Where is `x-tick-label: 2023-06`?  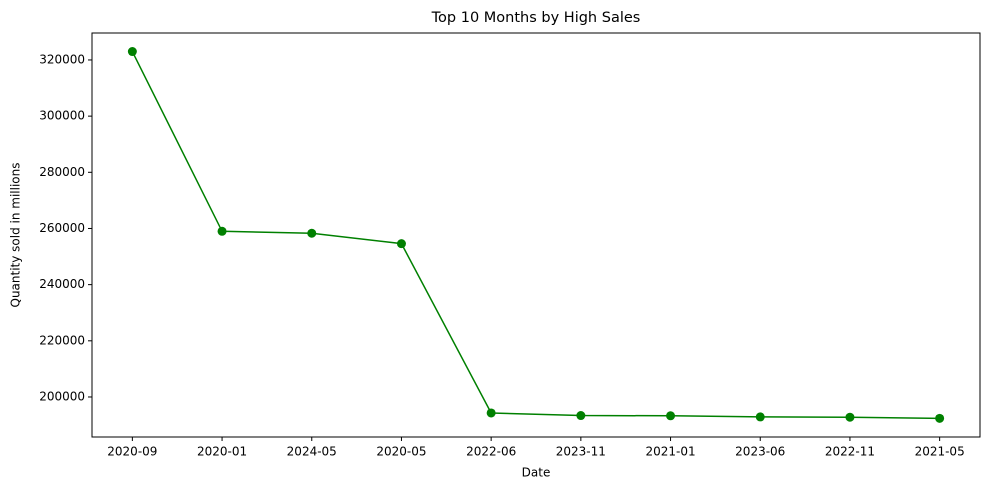 x-tick-label: 2023-06 is located at coordinates (760, 452).